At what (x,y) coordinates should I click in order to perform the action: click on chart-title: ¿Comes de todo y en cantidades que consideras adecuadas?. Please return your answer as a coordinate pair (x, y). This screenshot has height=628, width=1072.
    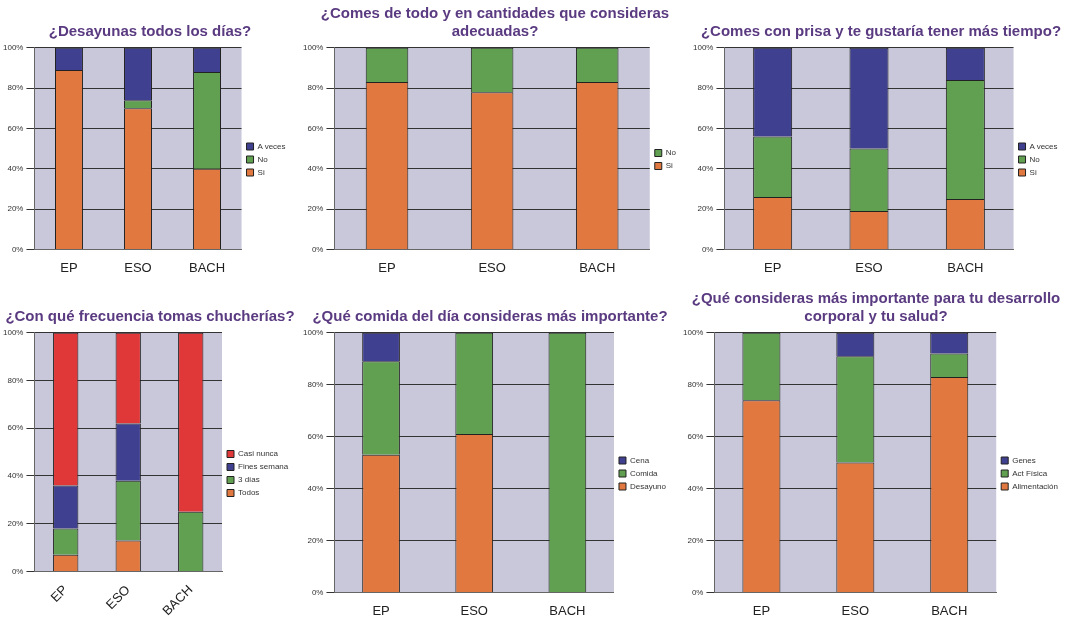
    Looking at the image, I should click on (495, 21).